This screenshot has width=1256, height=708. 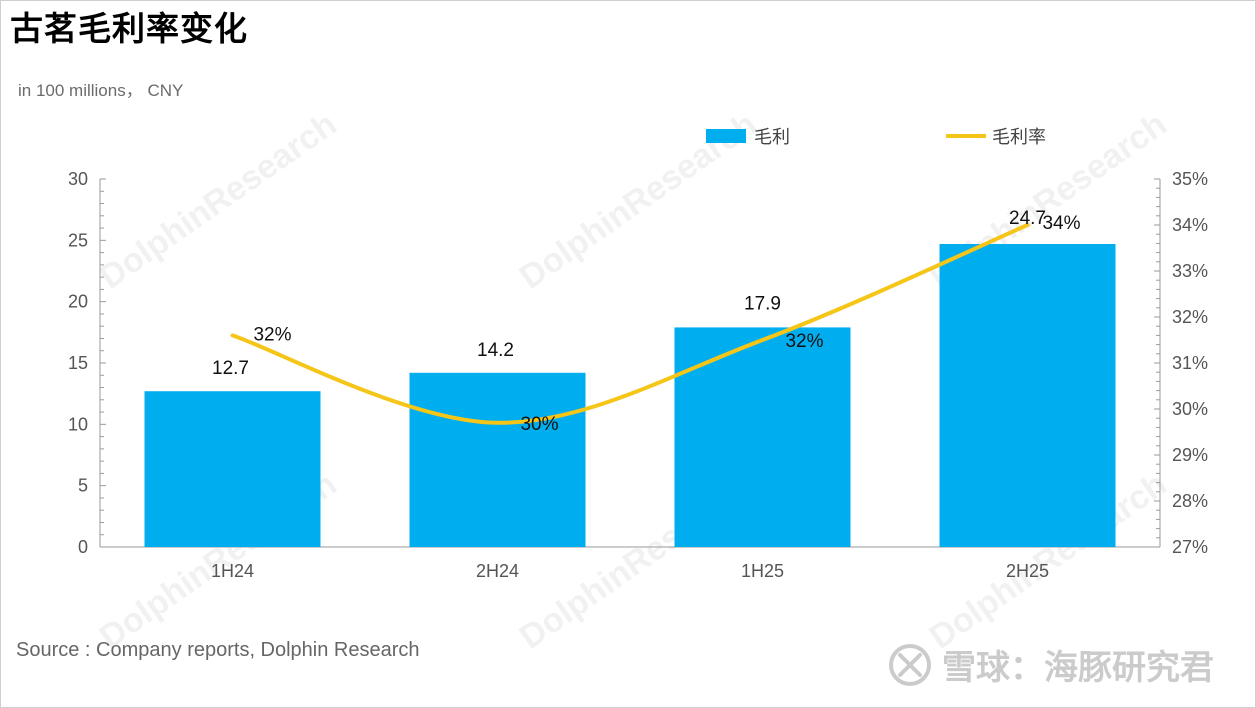 I want to click on bar-value-label: 14.2, so click(x=495, y=350).